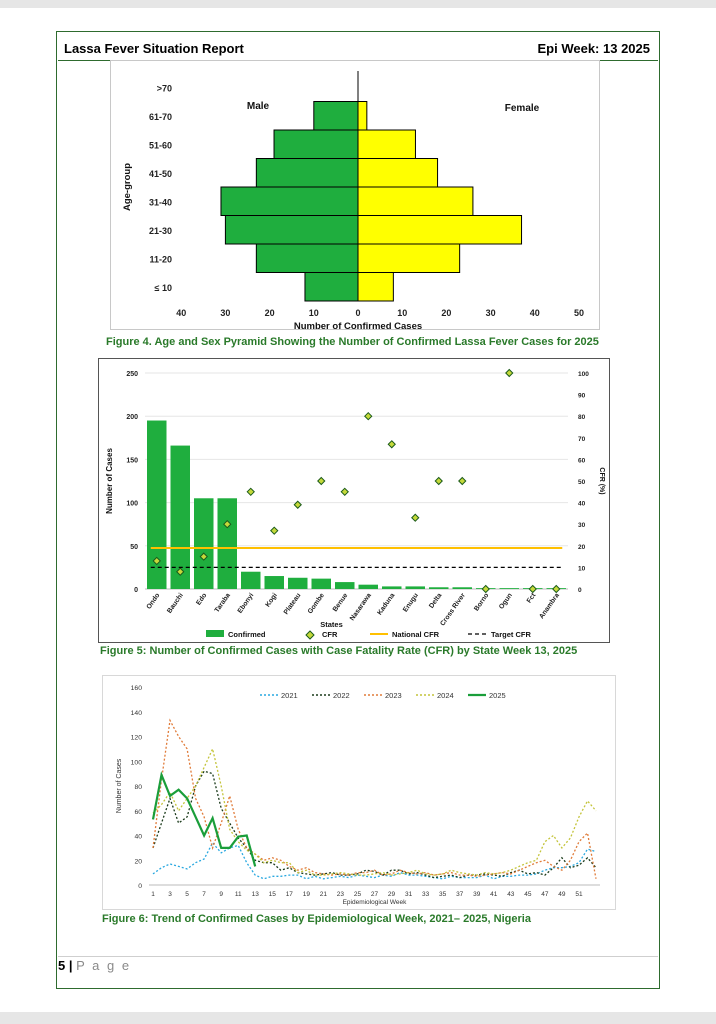 The width and height of the screenshot is (716, 1024). I want to click on legend-label-2023: 2023, so click(393, 695).